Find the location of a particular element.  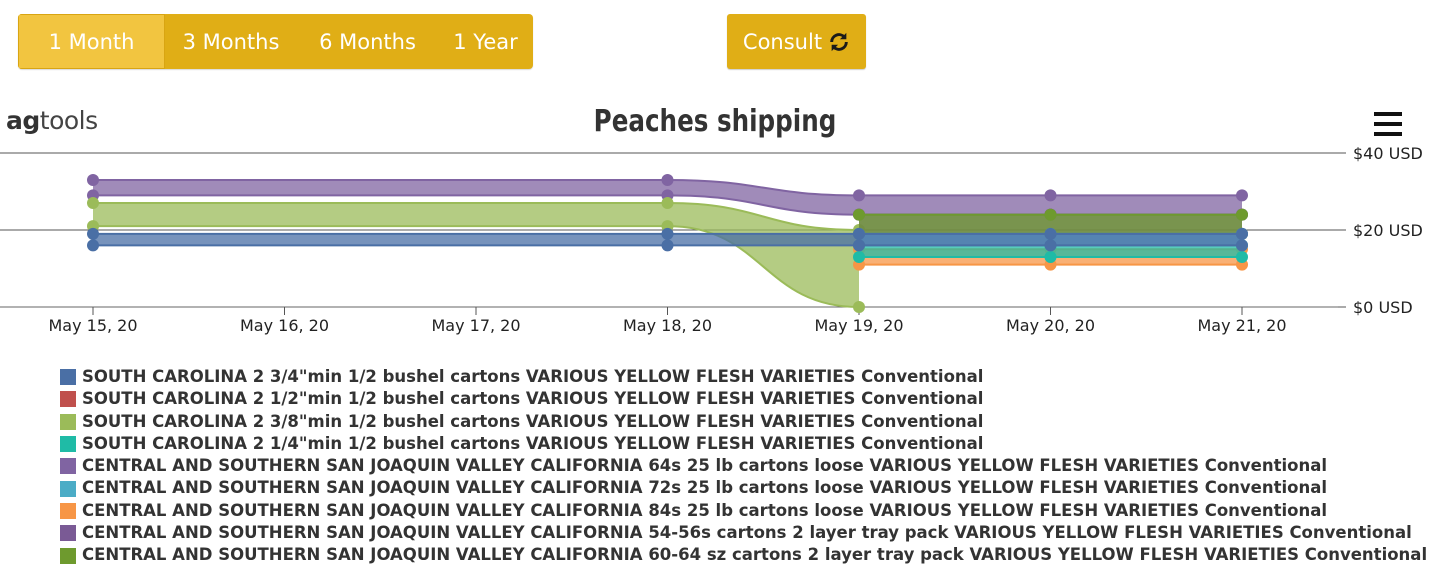

x-tick-label: May 15, 20 is located at coordinates (92, 325).